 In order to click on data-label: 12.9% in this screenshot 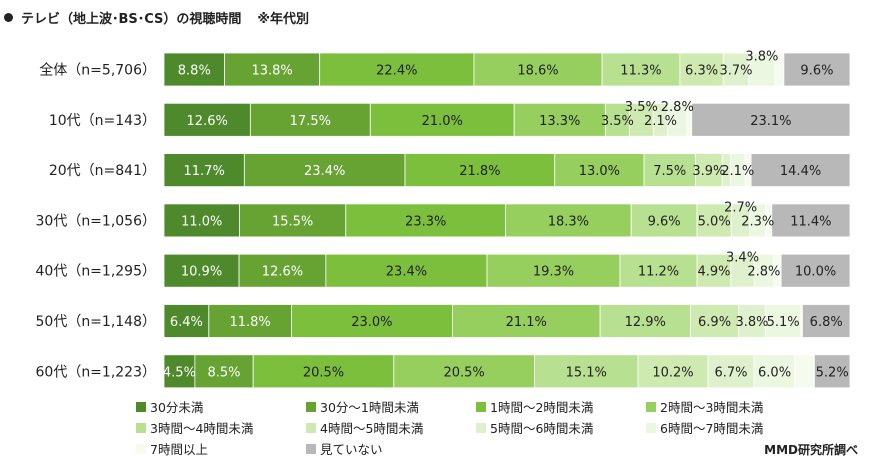, I will do `click(645, 322)`.